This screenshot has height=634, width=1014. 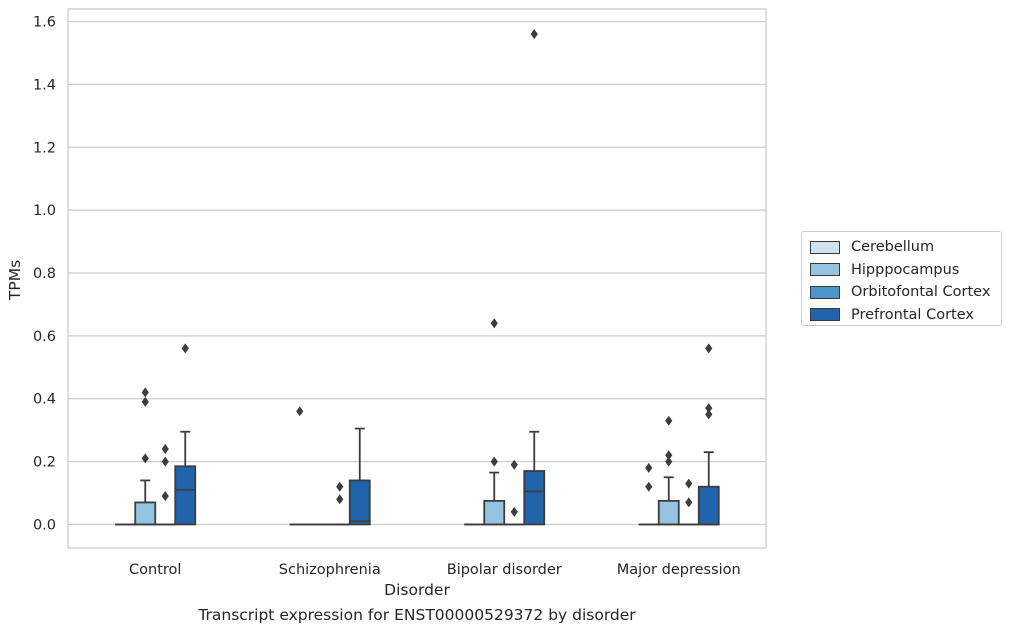 I want to click on legend-label: Prefrontal Cortex, so click(x=912, y=314).